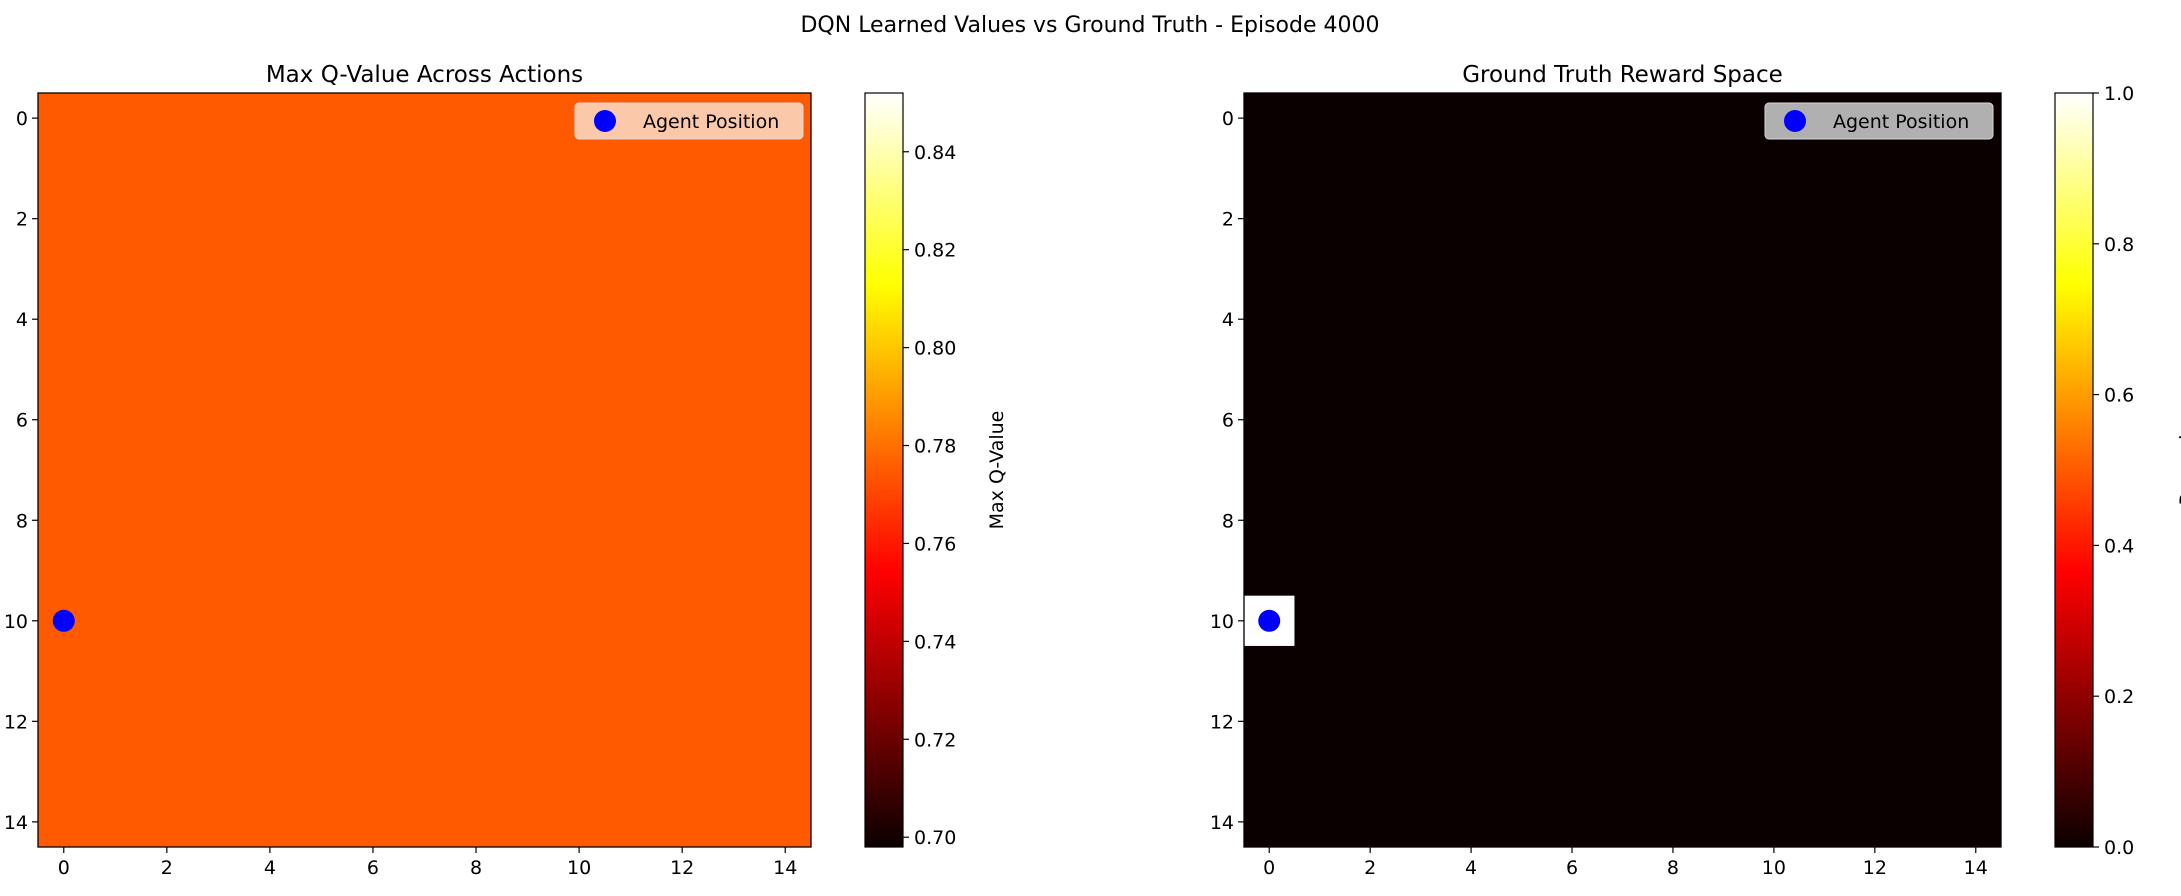 The image size is (2181, 896). What do you see at coordinates (935, 349) in the screenshot?
I see `colorbar-tick-label: 0.80` at bounding box center [935, 349].